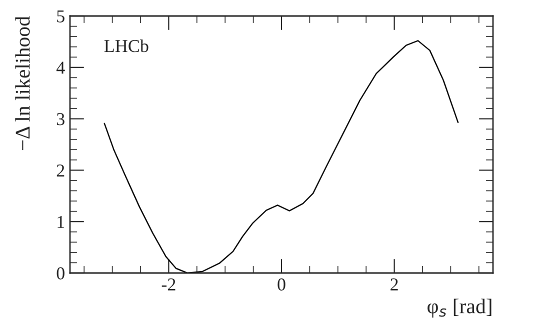 This screenshot has width=536, height=327. Describe the element at coordinates (460, 308) in the screenshot. I see `x-axis-title: φ$_{s}$ [rad]` at that location.